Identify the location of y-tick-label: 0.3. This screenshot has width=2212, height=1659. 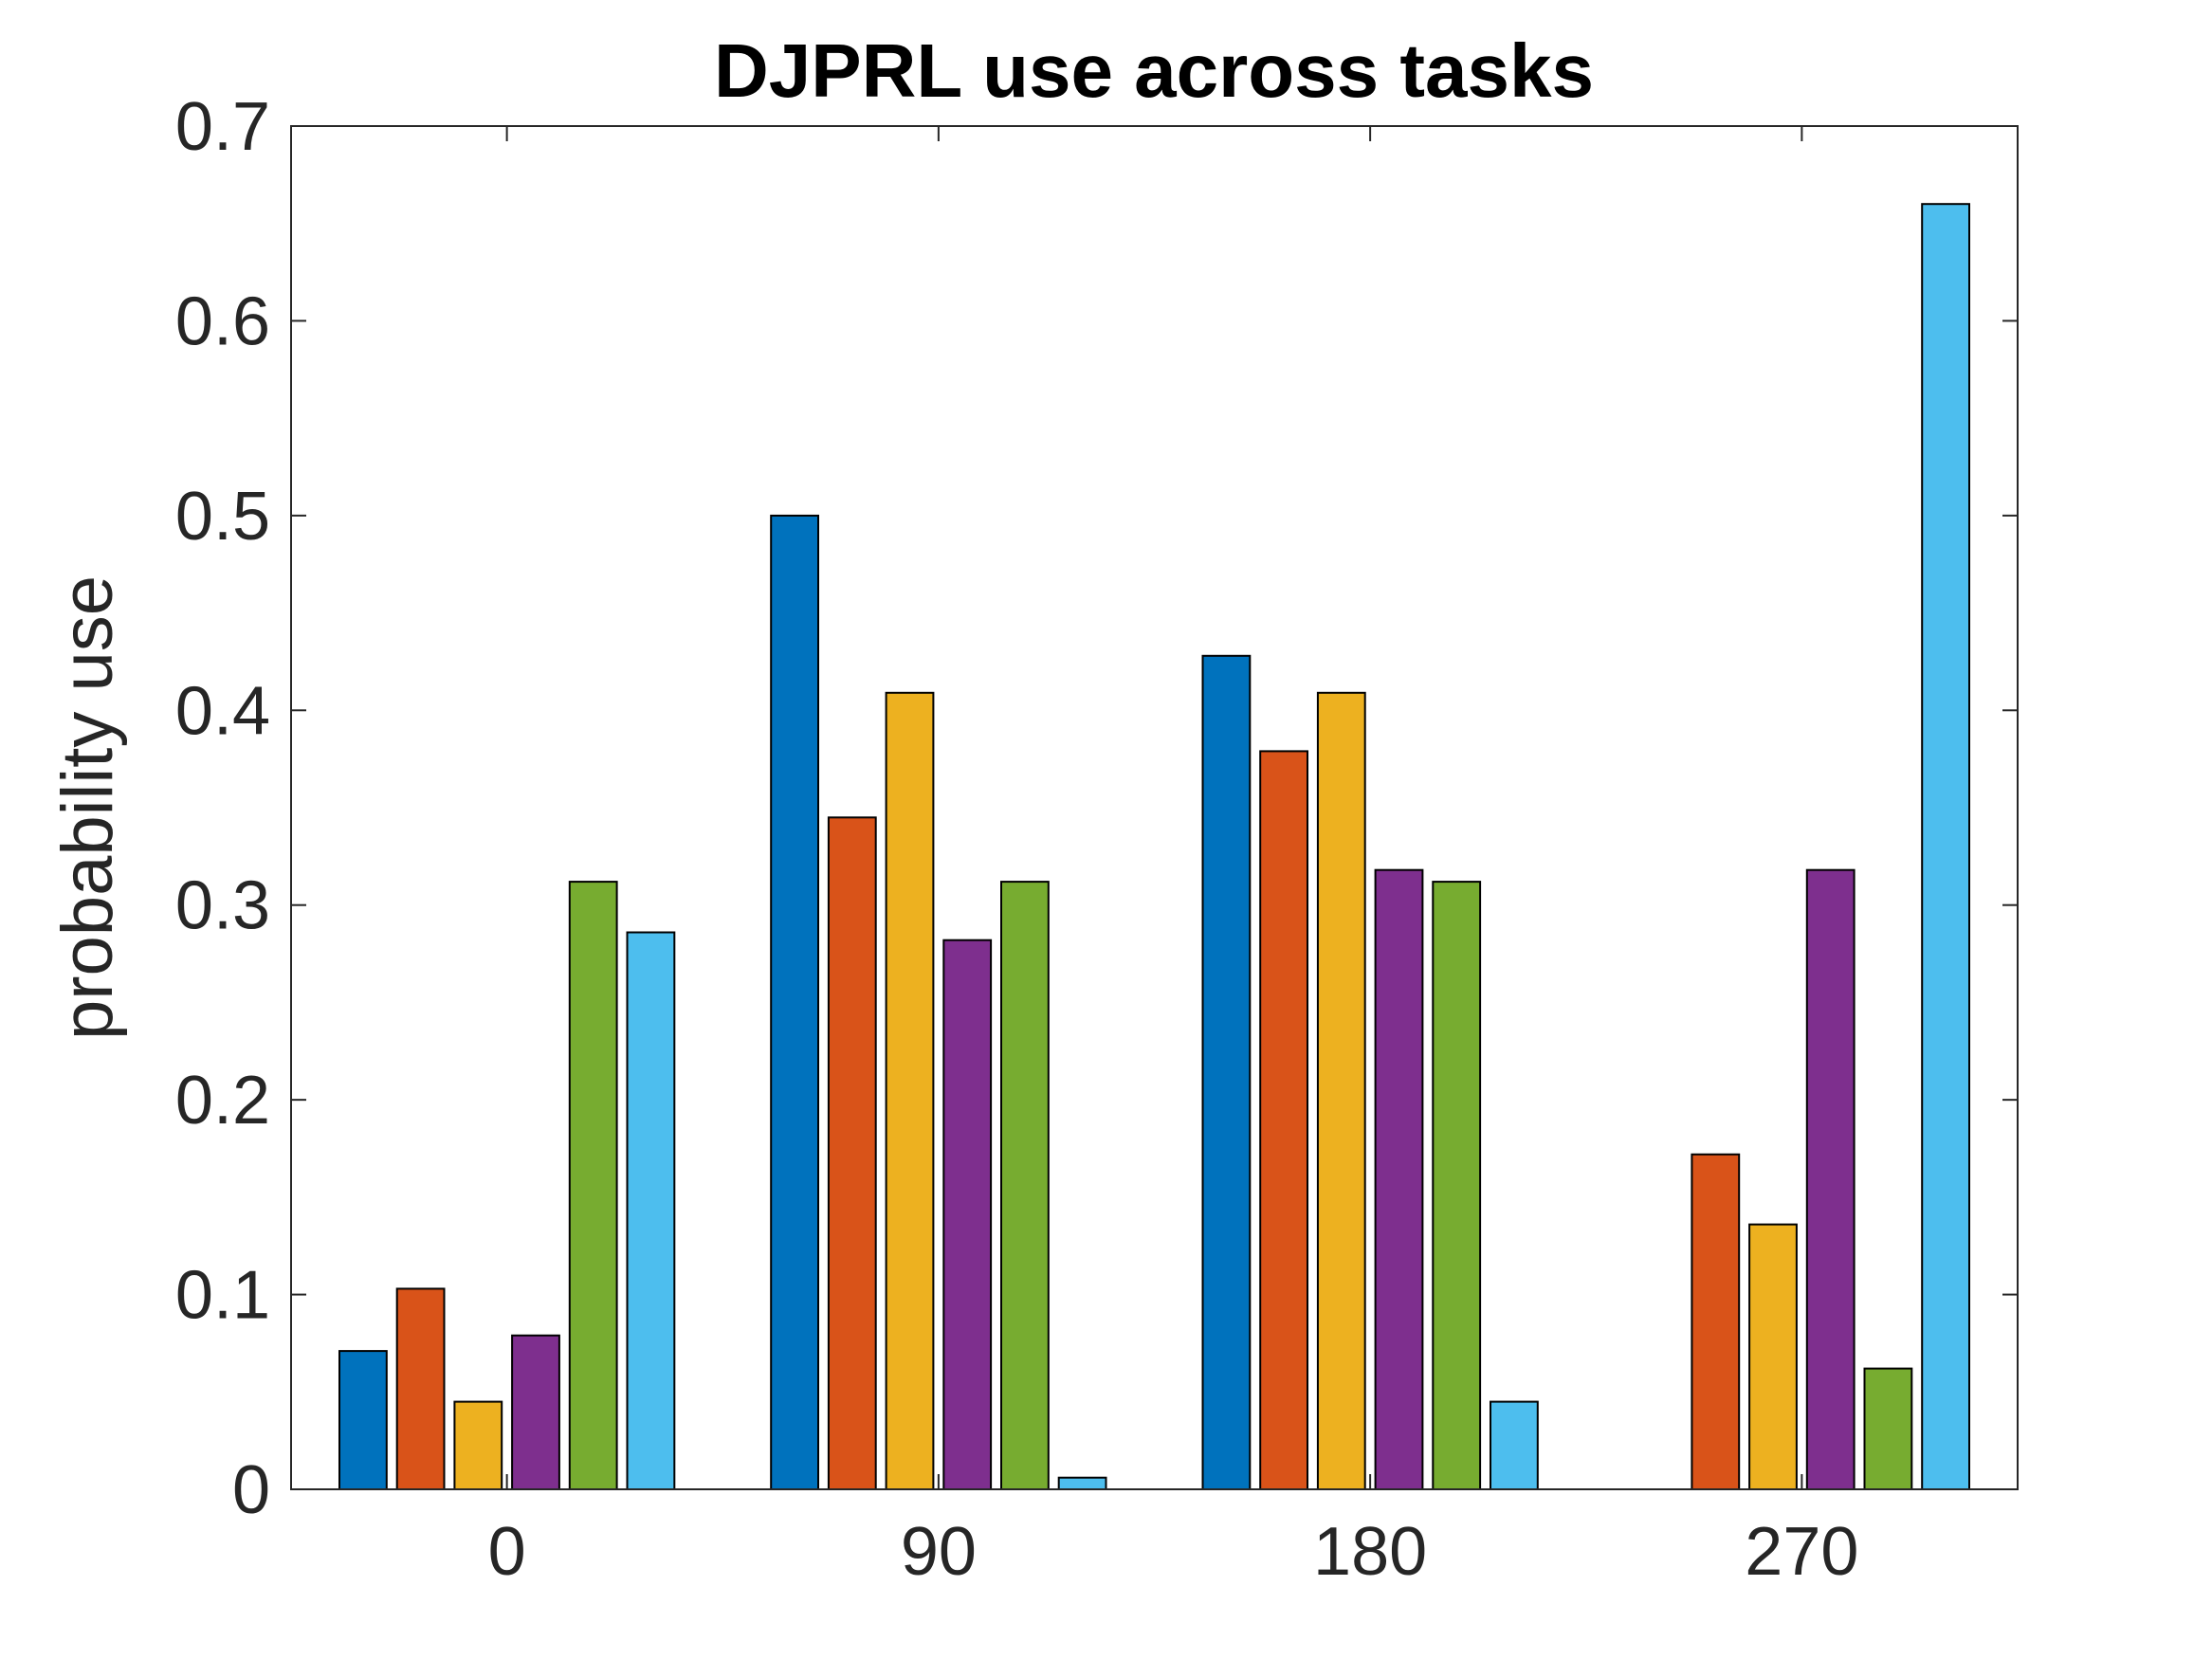
(222, 906).